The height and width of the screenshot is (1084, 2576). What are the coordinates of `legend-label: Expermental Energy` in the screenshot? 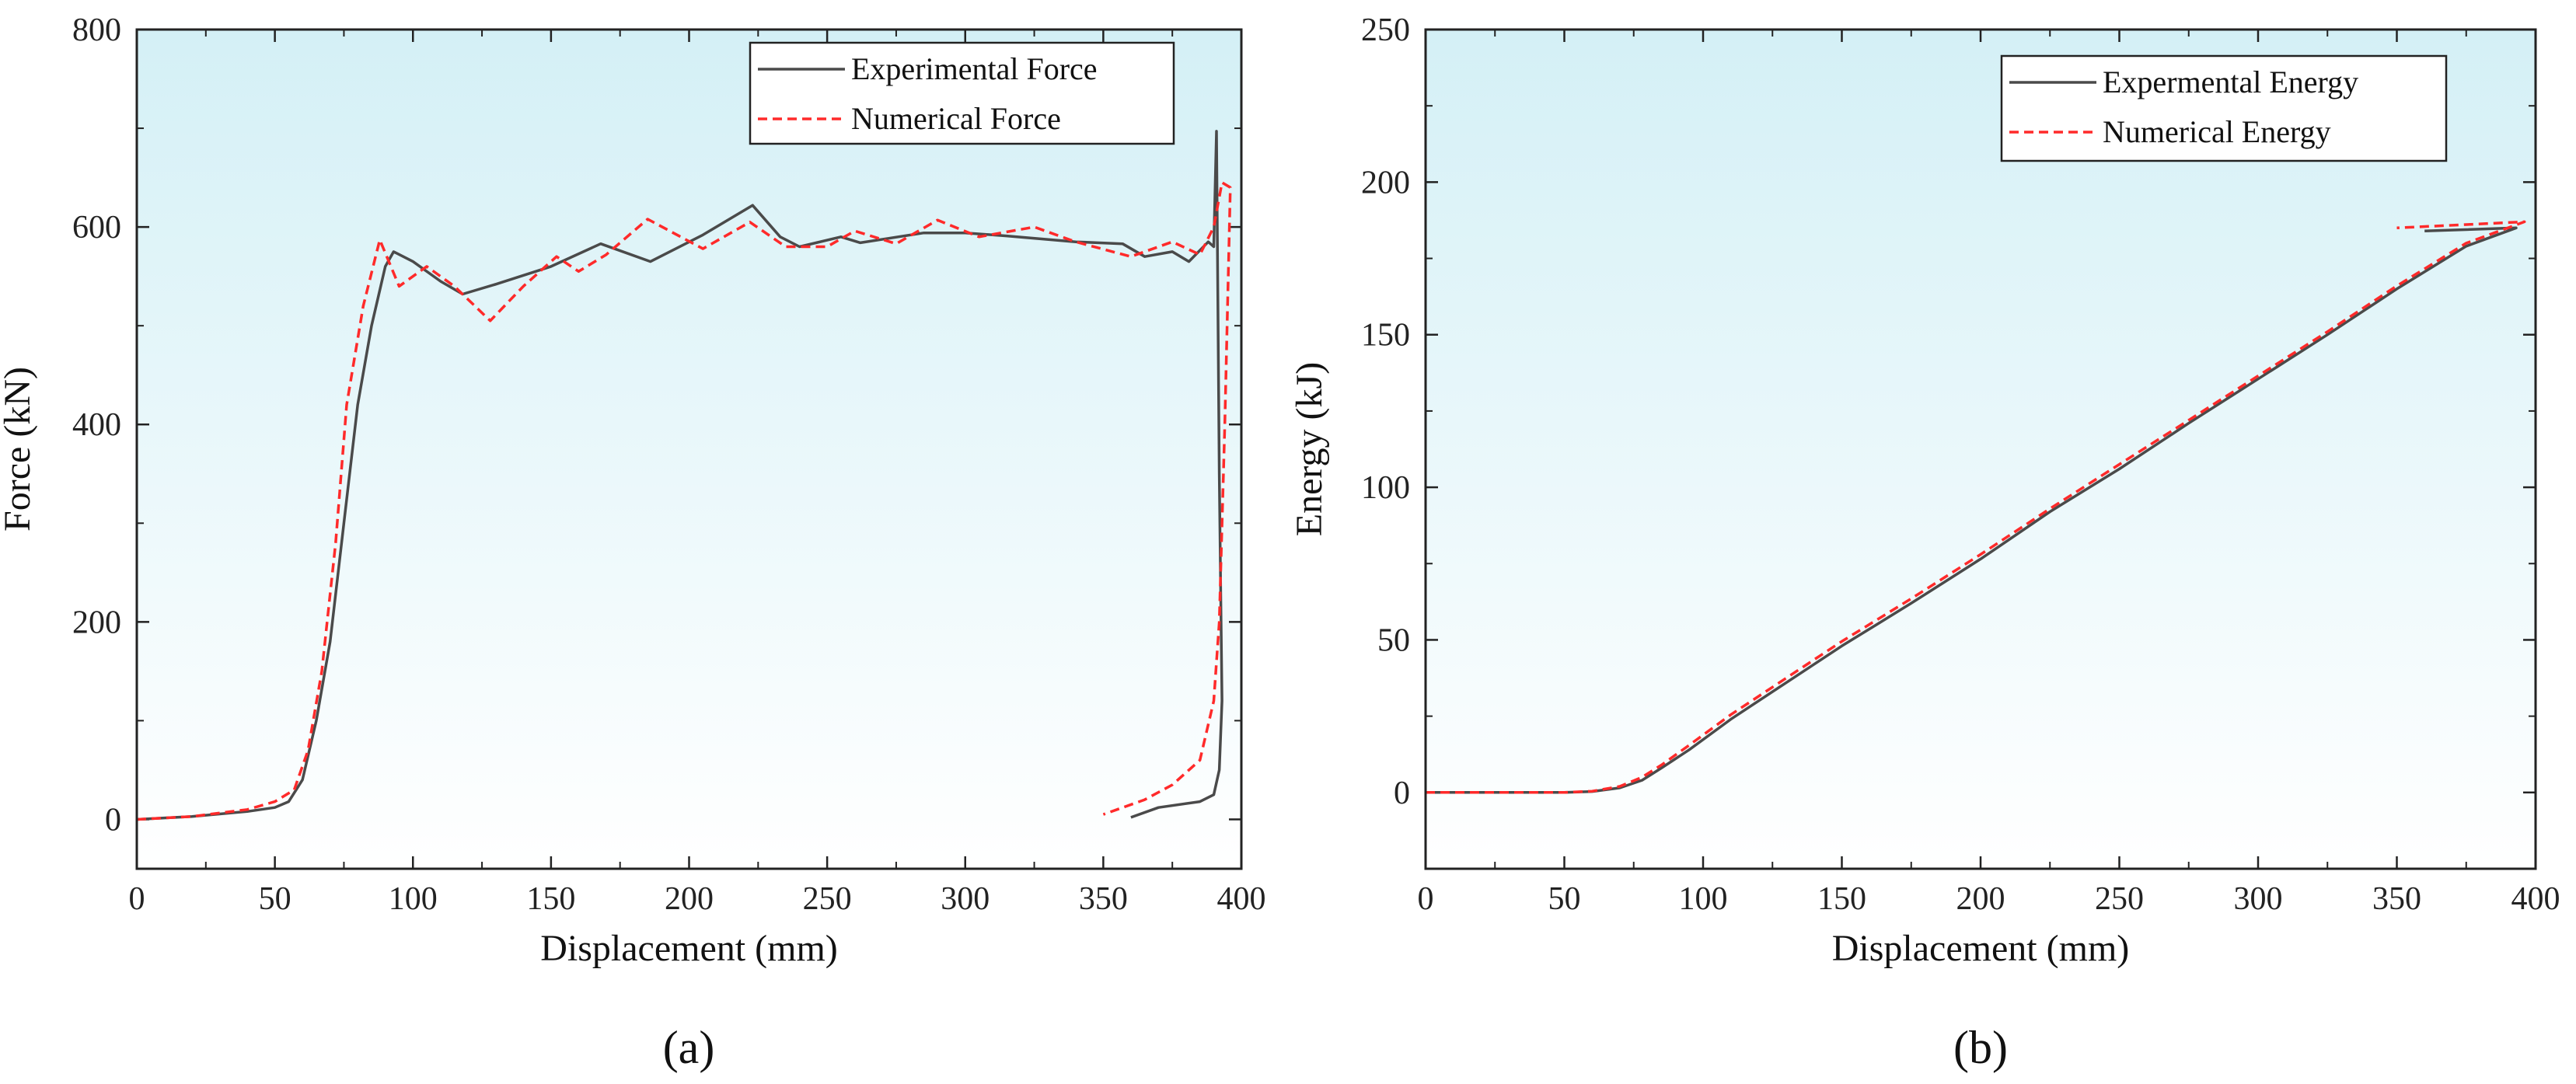 It's located at (2231, 81).